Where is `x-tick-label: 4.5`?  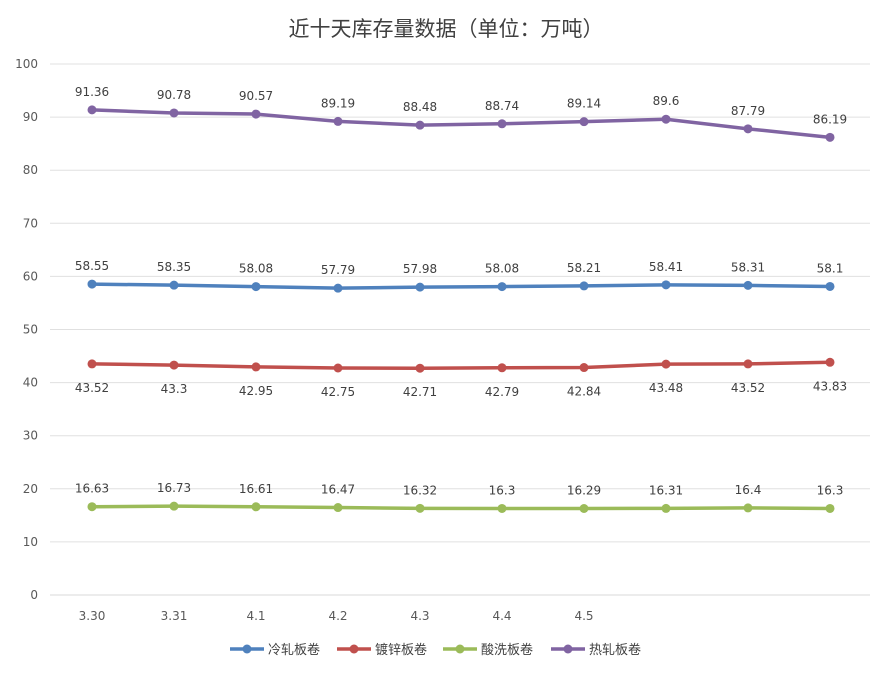 x-tick-label: 4.5 is located at coordinates (583, 616).